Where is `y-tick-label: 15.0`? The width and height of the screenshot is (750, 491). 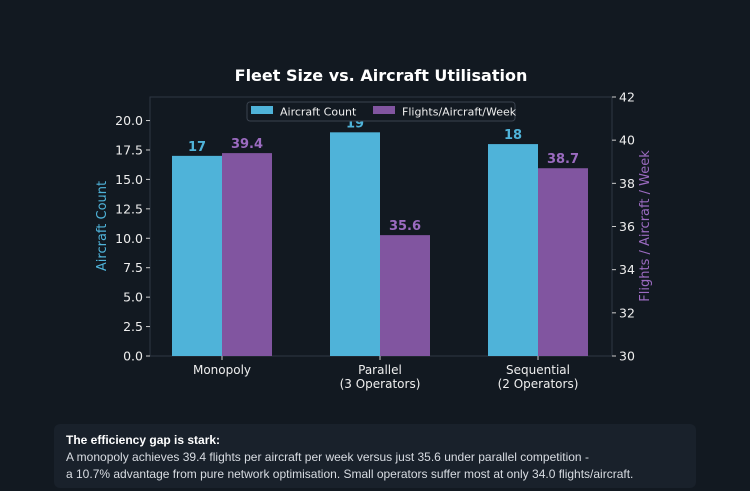 y-tick-label: 15.0 is located at coordinates (129, 179).